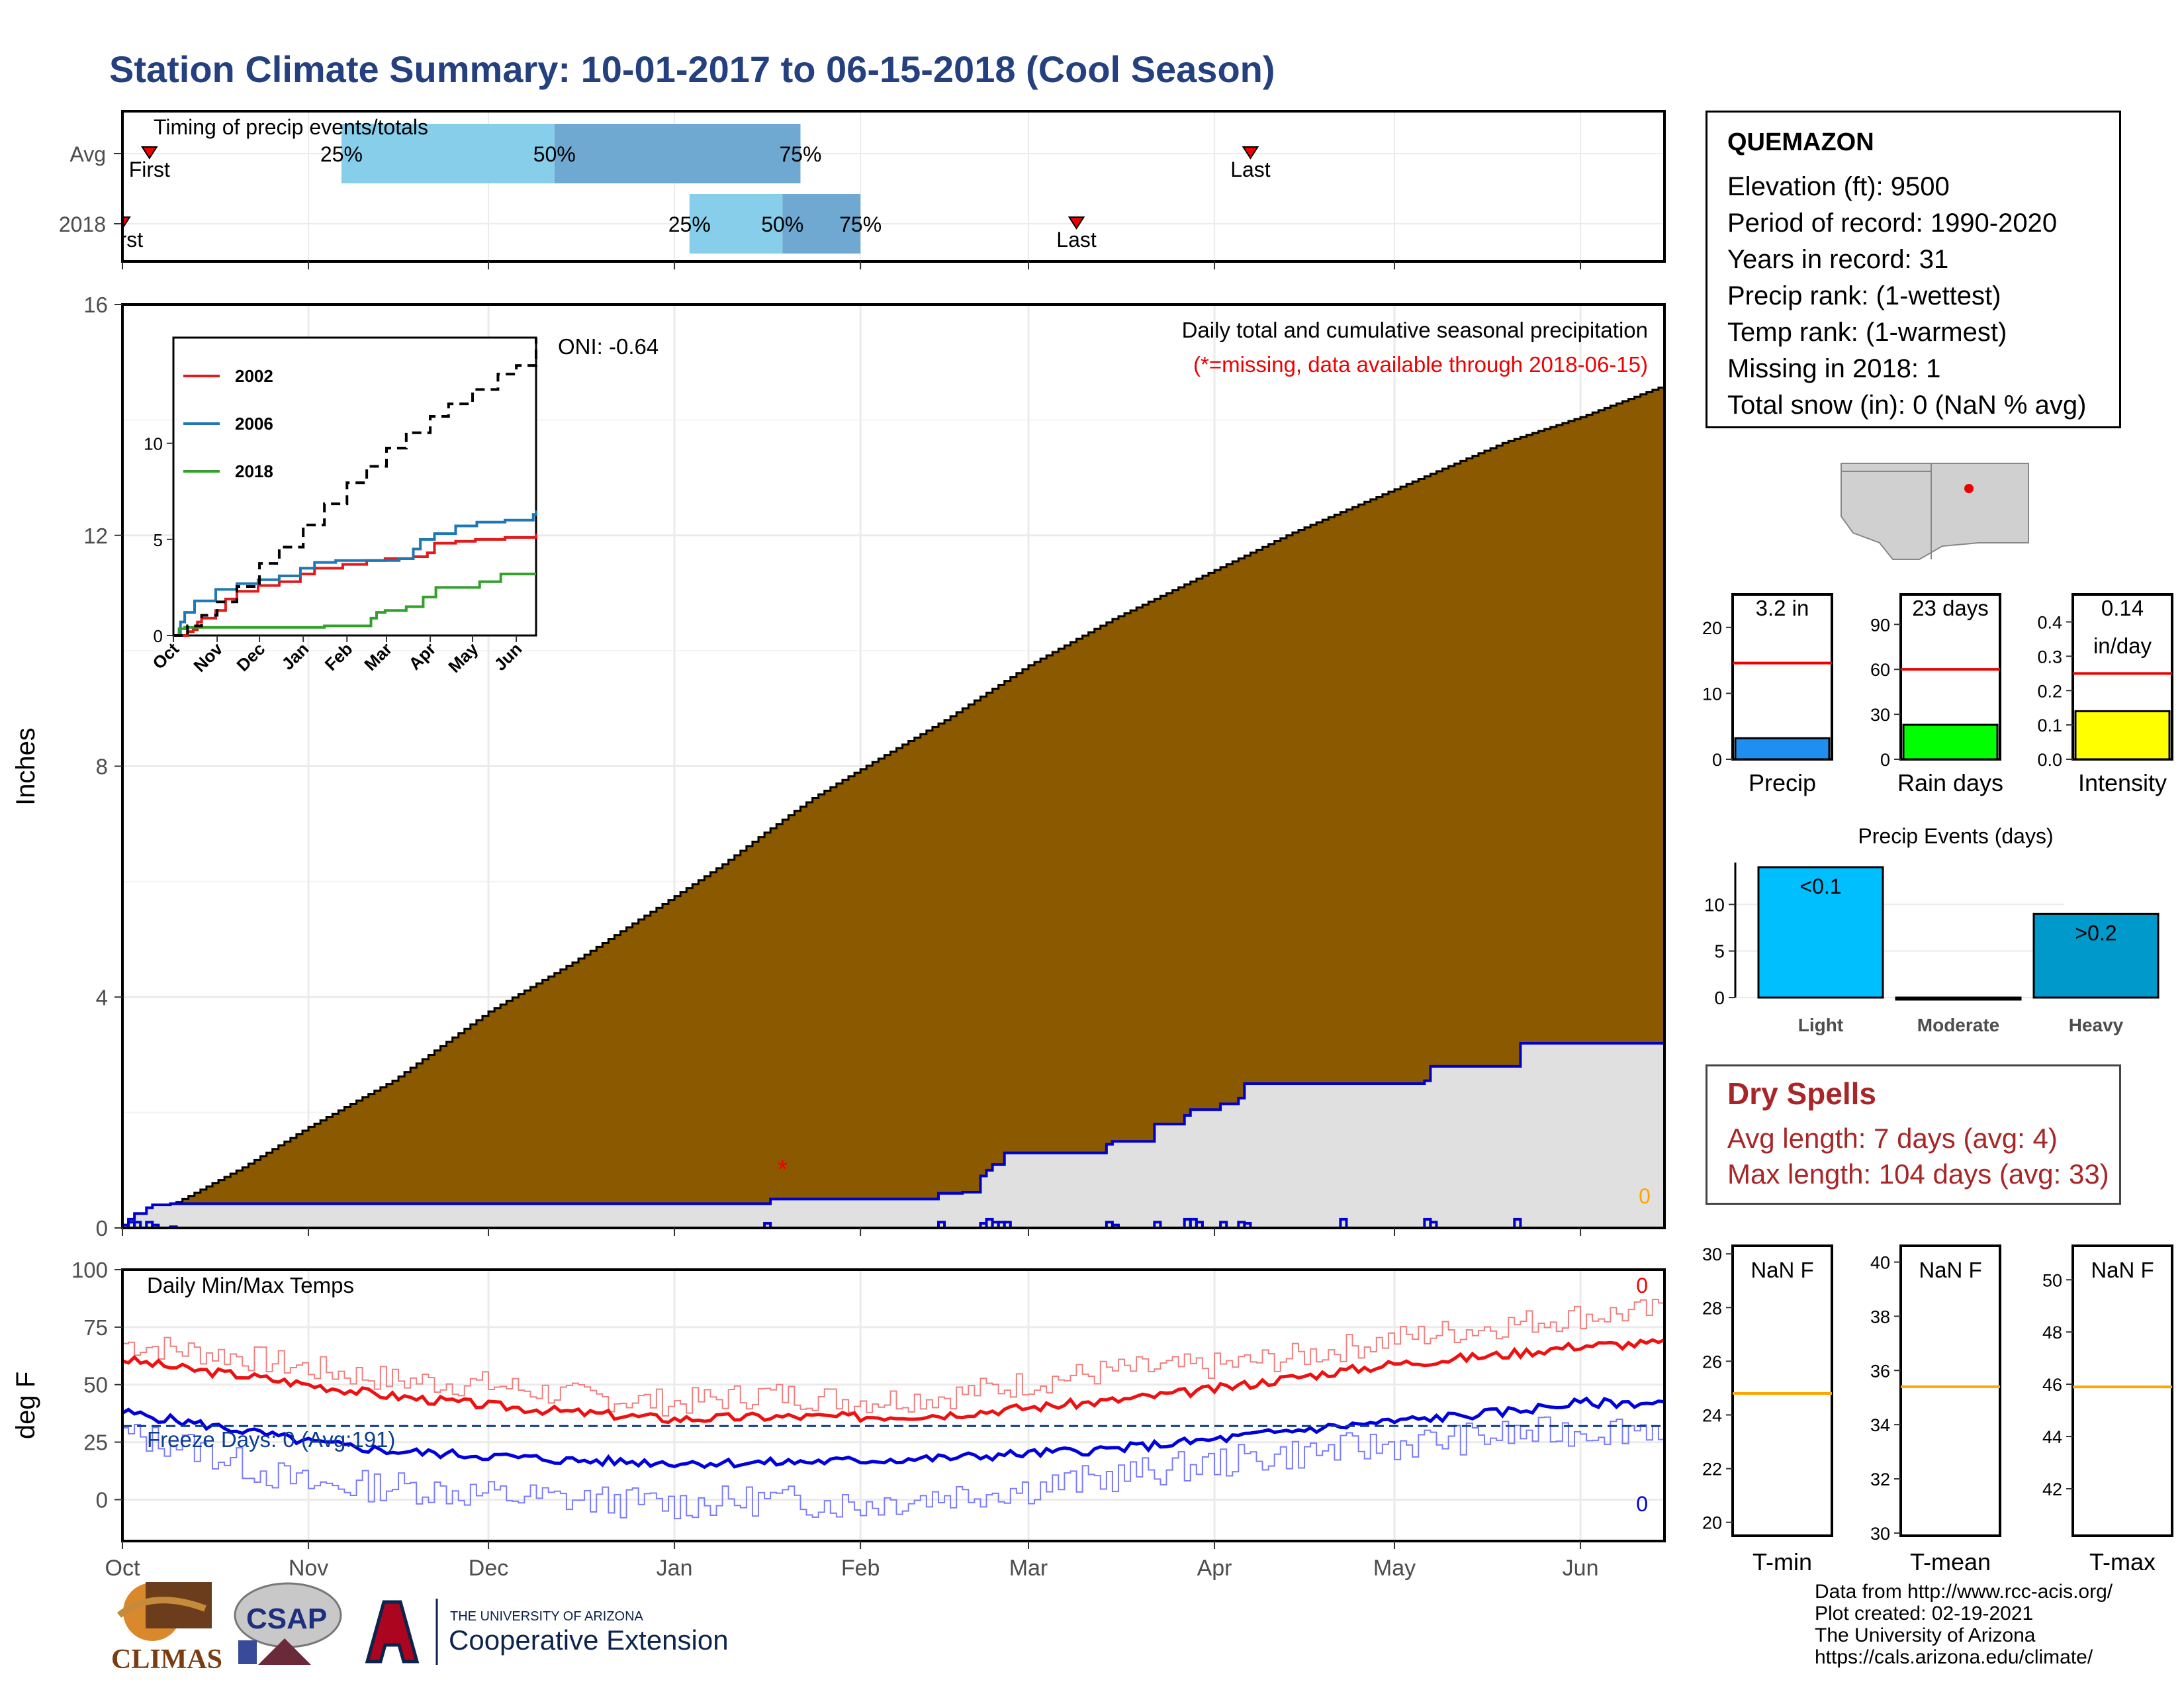 The width and height of the screenshot is (2184, 1688). Describe the element at coordinates (1880, 715) in the screenshot. I see `pva-ytick-label: 30` at that location.